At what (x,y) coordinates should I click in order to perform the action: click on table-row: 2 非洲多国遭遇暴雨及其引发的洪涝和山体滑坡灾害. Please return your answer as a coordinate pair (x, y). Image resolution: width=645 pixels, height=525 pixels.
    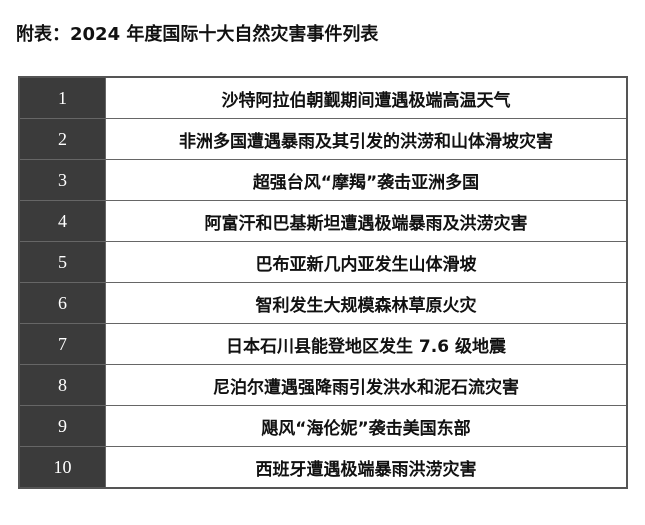
    Looking at the image, I should click on (323, 139).